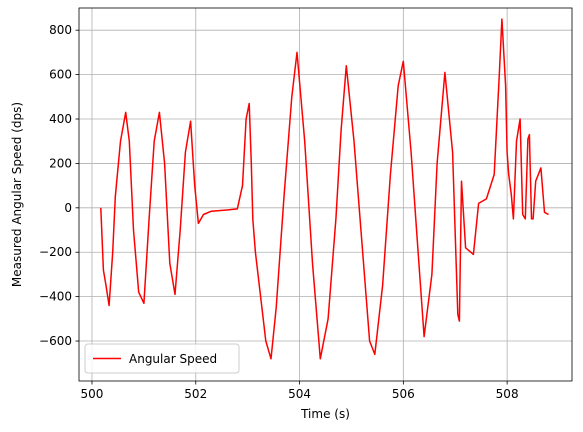  What do you see at coordinates (55, 252) in the screenshot?
I see `y-tick-label: −200` at bounding box center [55, 252].